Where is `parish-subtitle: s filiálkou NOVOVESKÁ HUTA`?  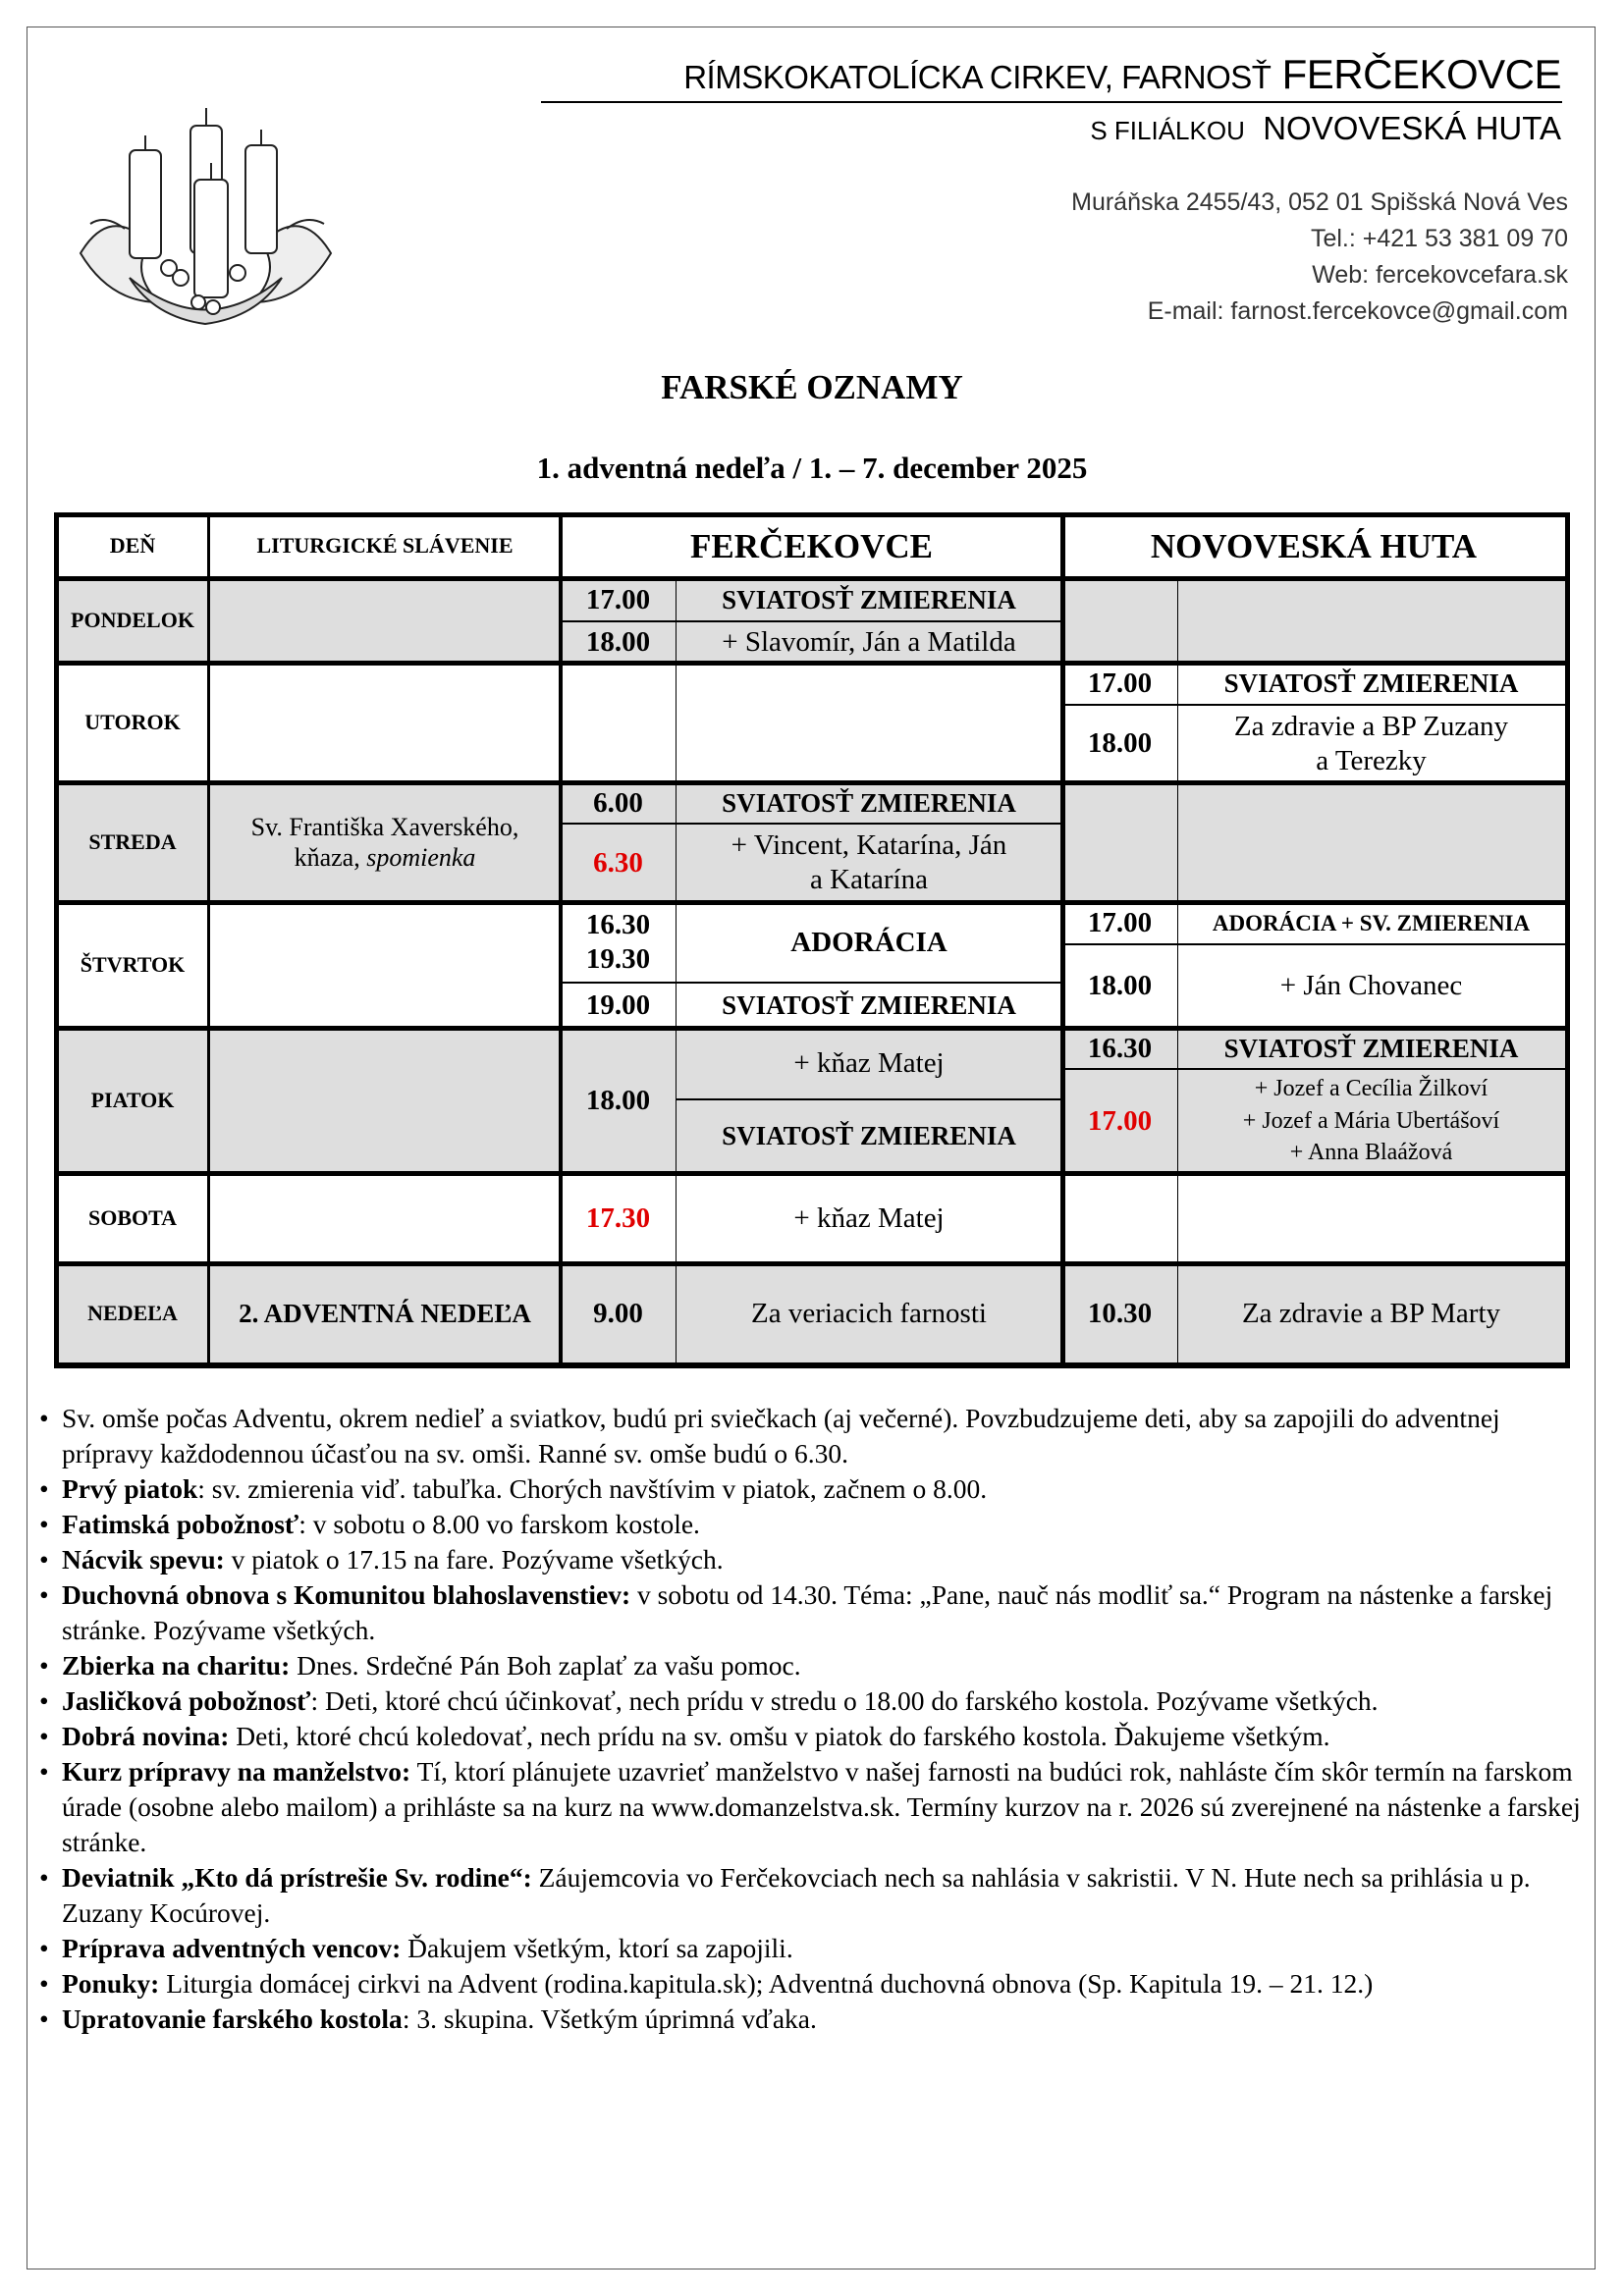 parish-subtitle: s filiálkou NOVOVESKÁ HUTA is located at coordinates (1325, 128).